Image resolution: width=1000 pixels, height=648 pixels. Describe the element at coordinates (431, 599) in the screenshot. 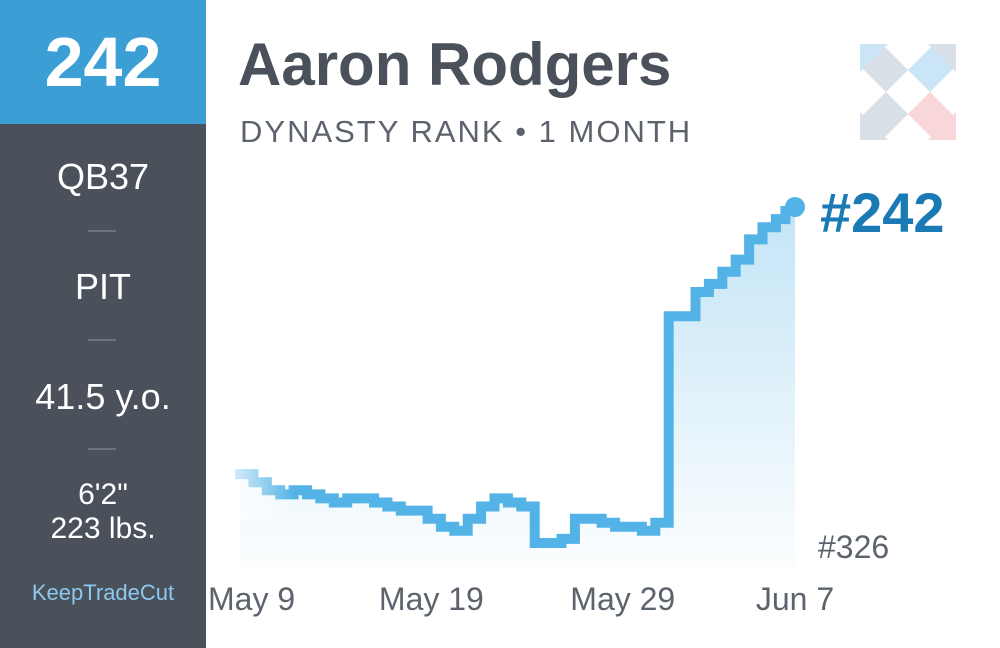

I see `x-tick-label: May 19` at that location.